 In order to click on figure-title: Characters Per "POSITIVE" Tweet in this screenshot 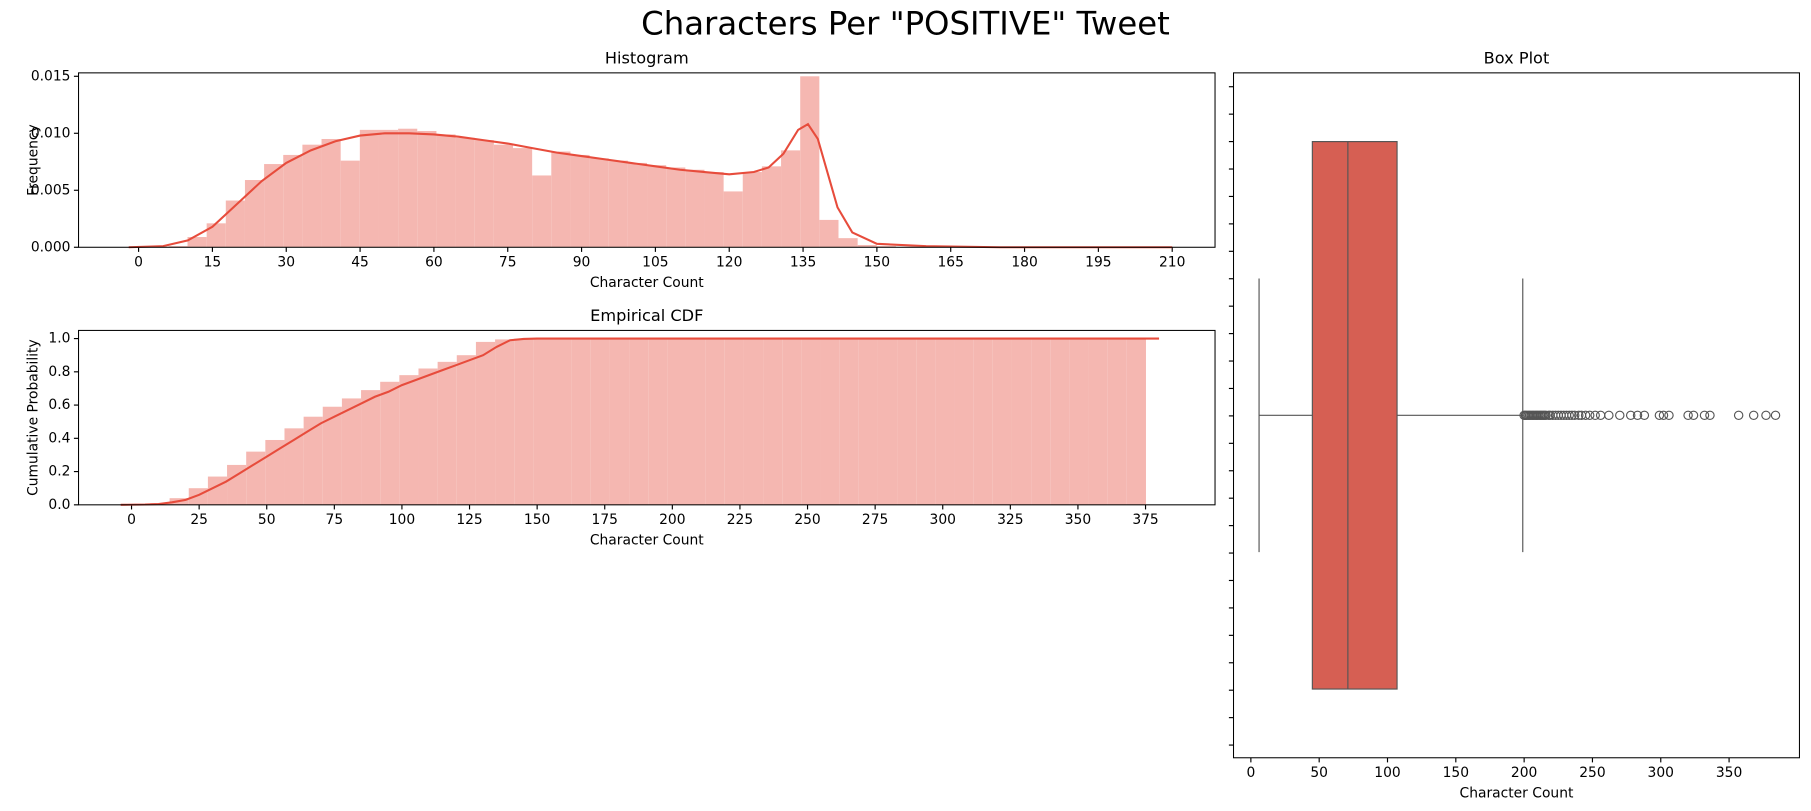, I will do `click(905, 24)`.